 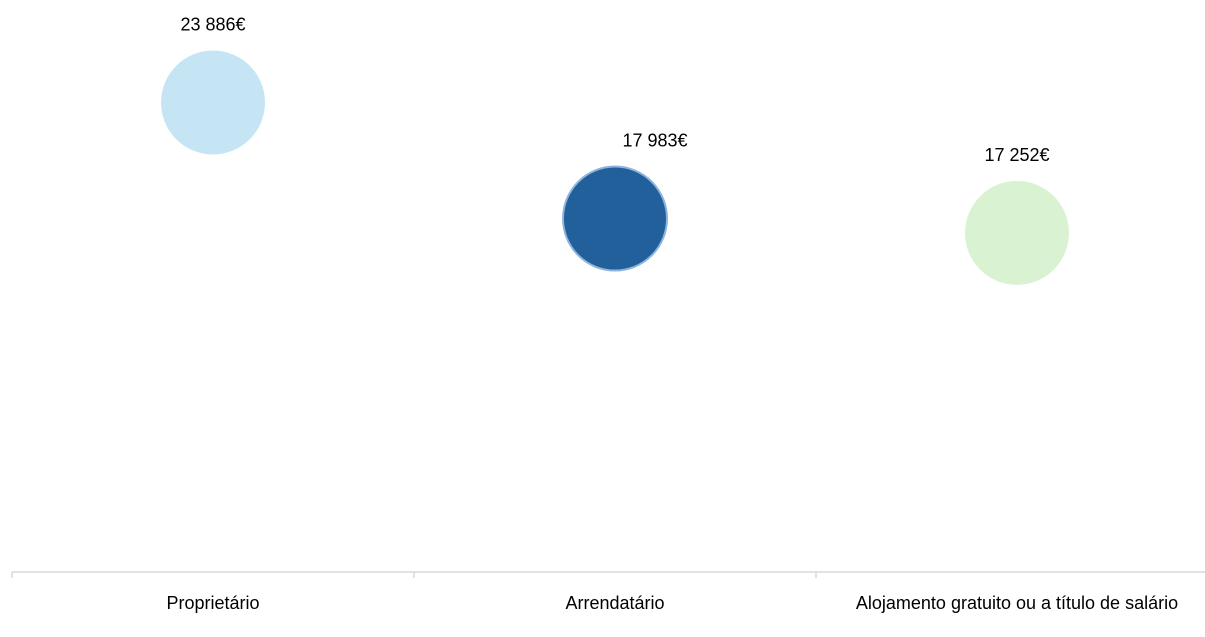 I want to click on data-label: 17 252€, so click(x=1016, y=155).